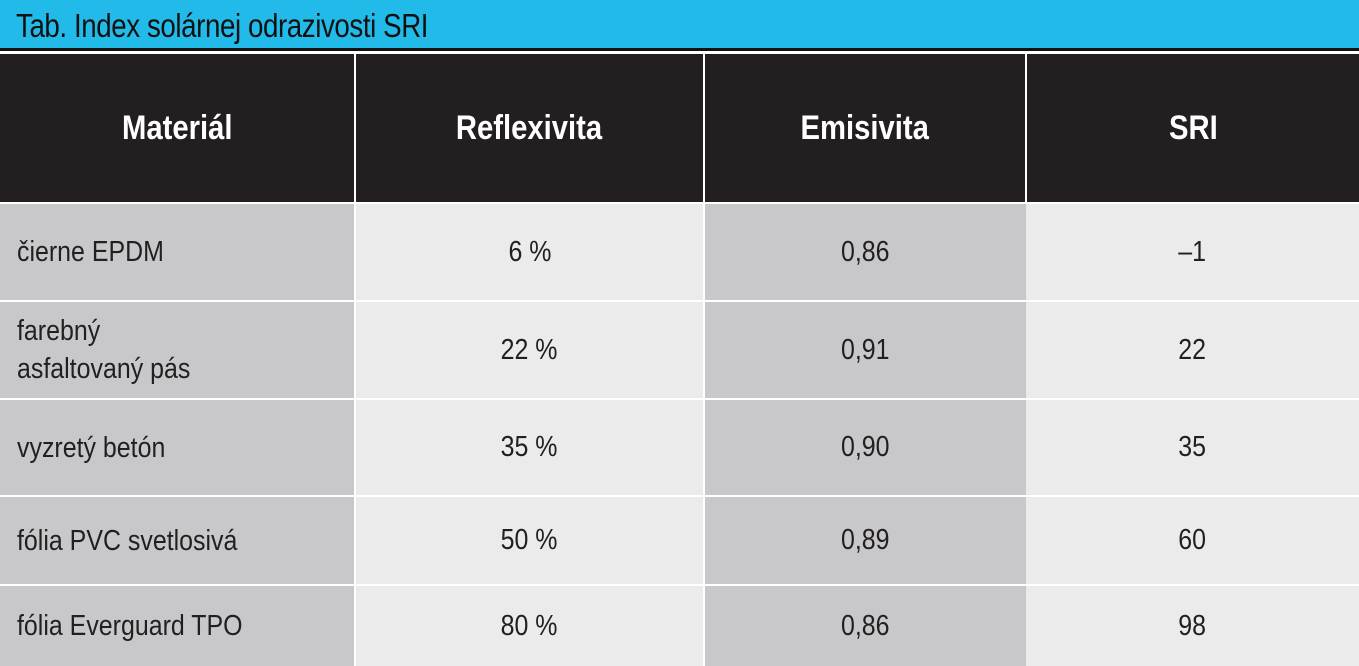  What do you see at coordinates (529, 540) in the screenshot?
I see `cell-reflexivita: 50 %` at bounding box center [529, 540].